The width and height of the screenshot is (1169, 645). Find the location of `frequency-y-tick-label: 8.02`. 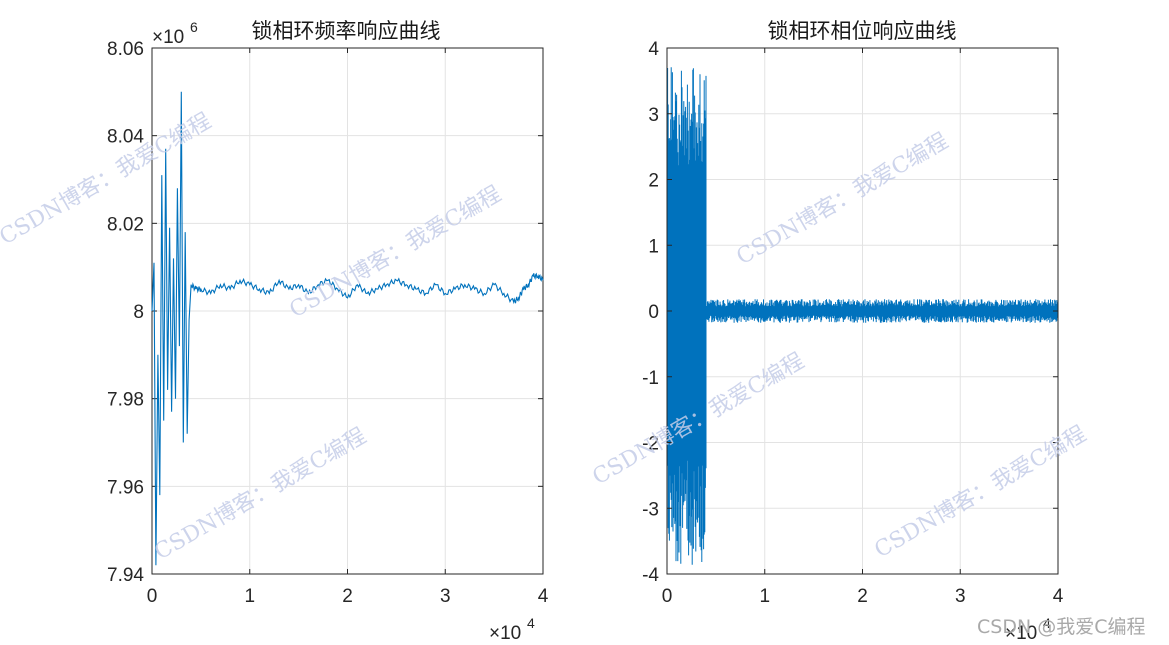

frequency-y-tick-label: 8.02 is located at coordinates (125, 224).